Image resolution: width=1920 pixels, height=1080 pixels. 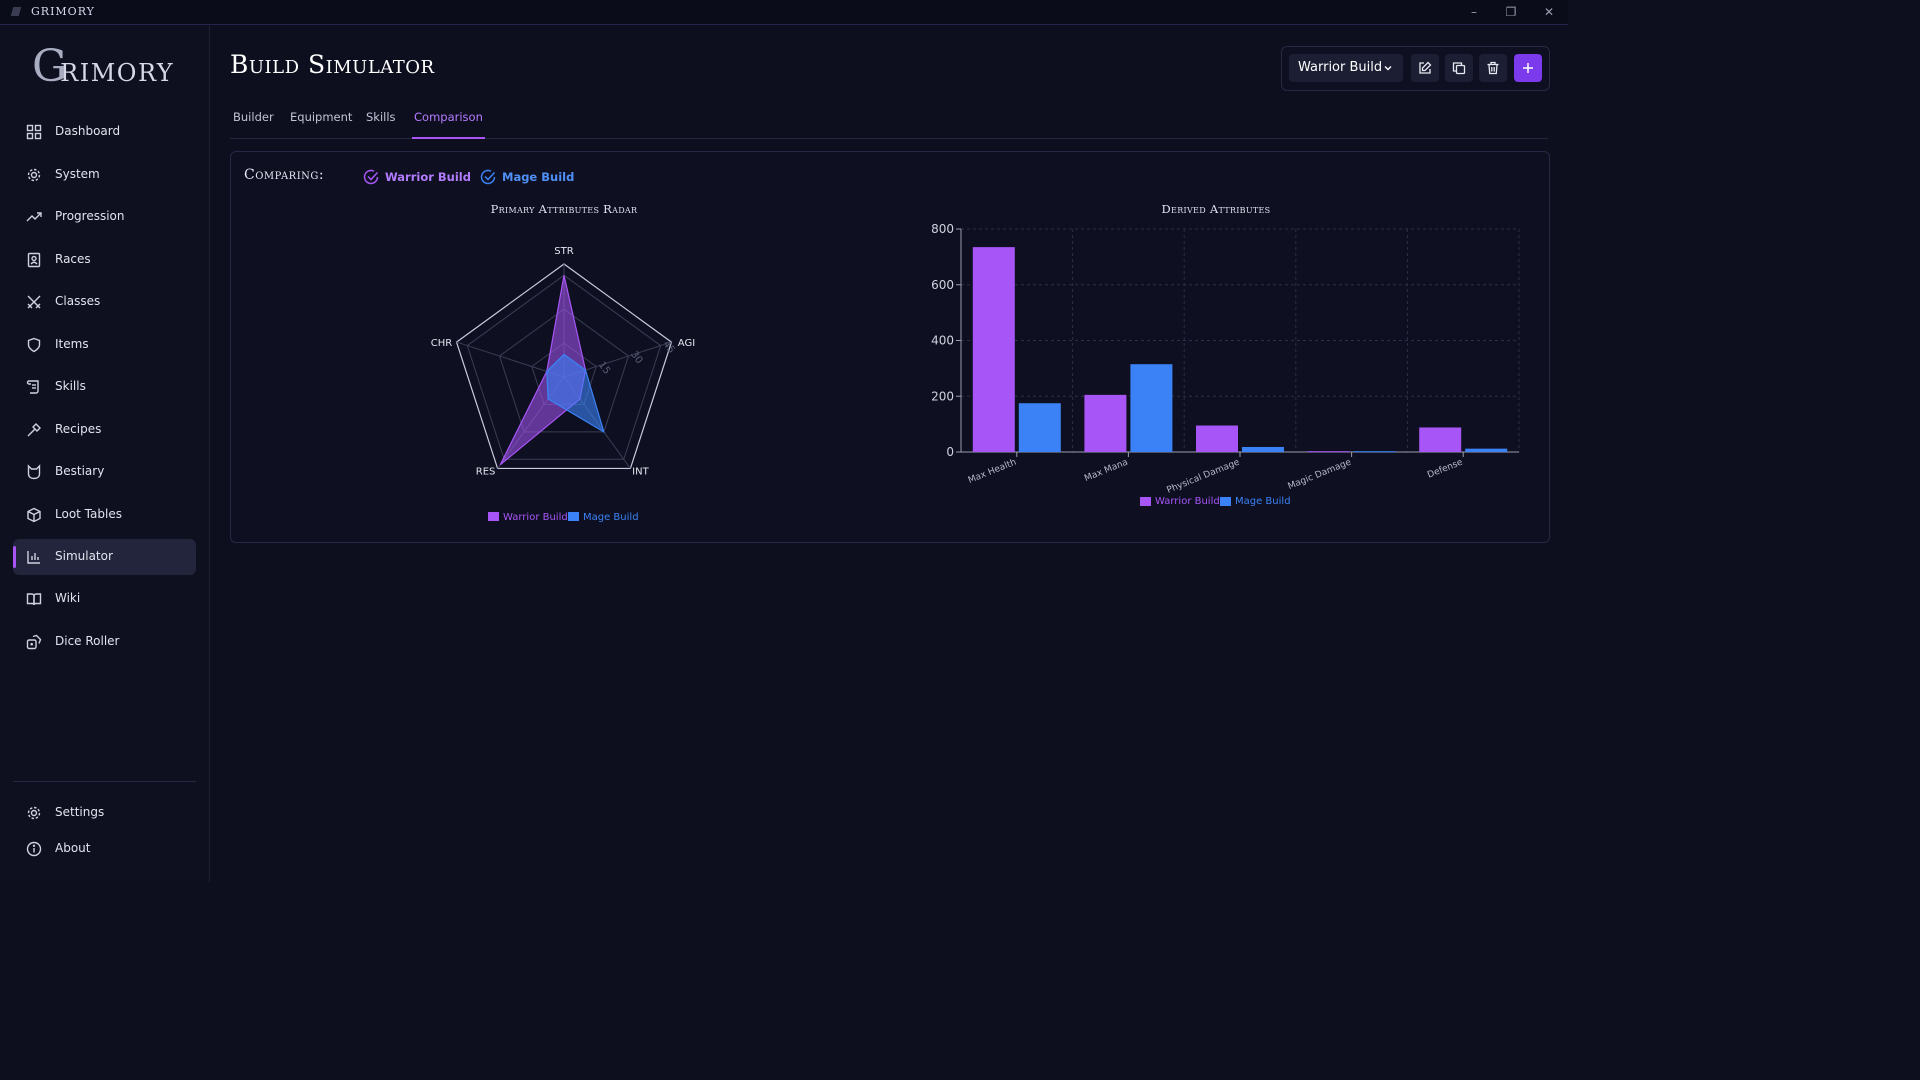 I want to click on y-tick-label: 800, so click(x=942, y=229).